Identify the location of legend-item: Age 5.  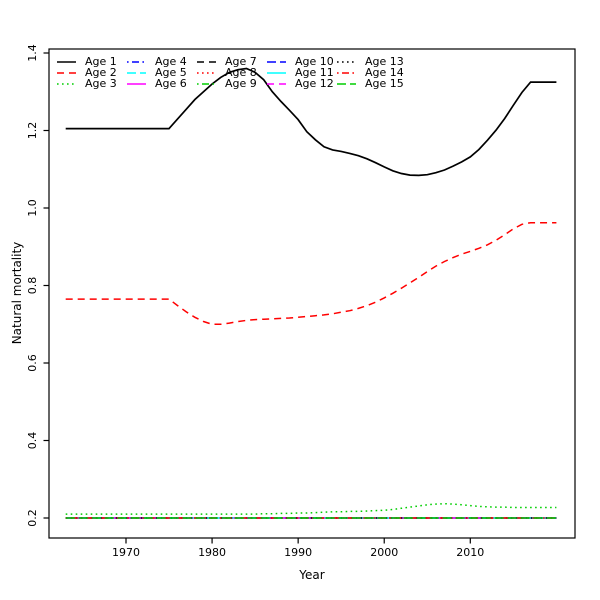
(162, 72).